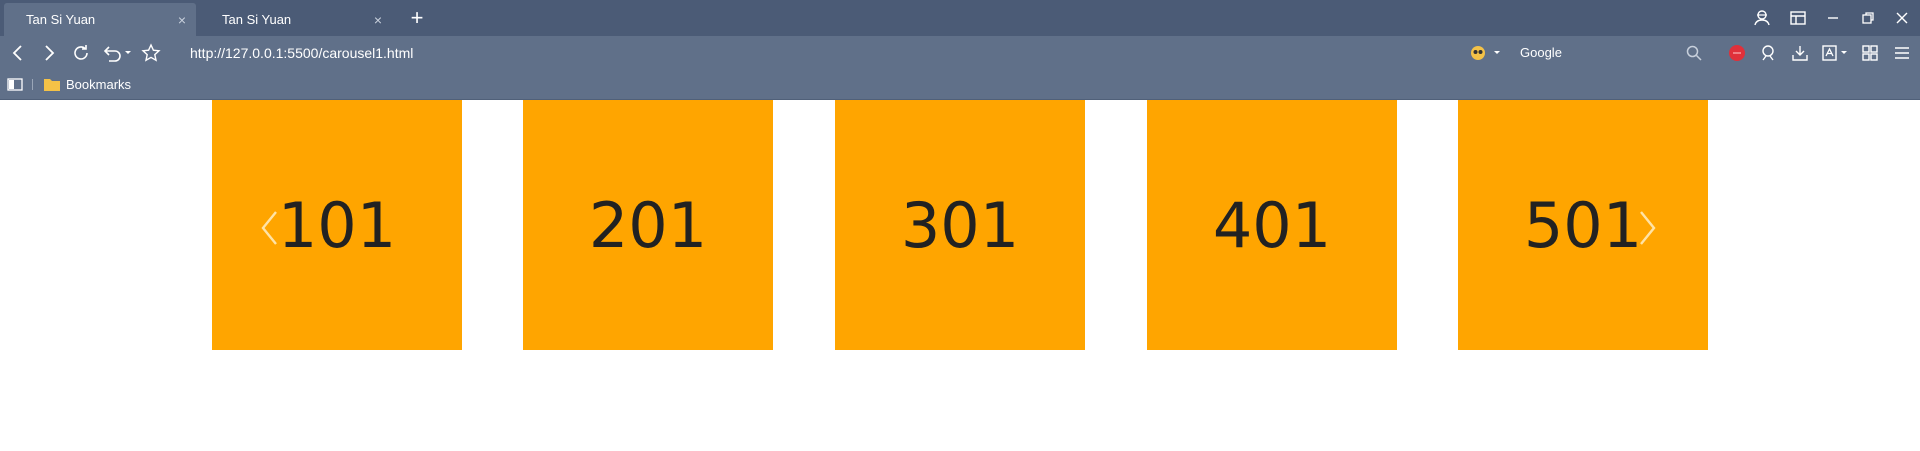 This screenshot has height=451, width=1920. I want to click on carousel-slide: 501, so click(1583, 225).